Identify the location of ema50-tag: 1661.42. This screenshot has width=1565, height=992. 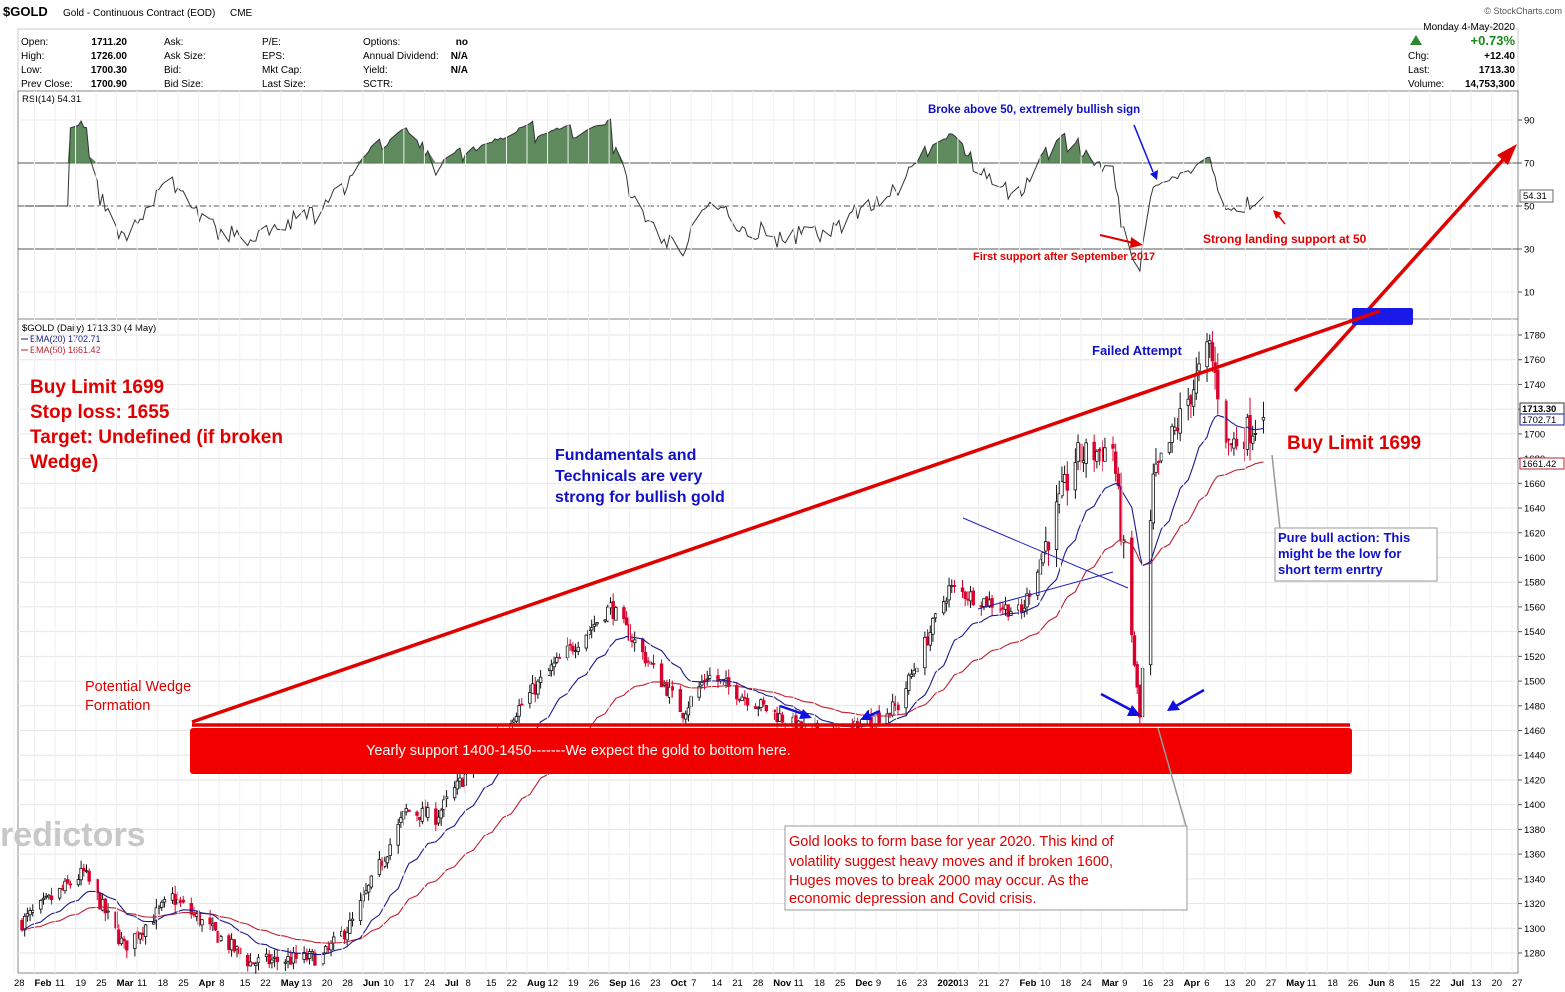
(1539, 464).